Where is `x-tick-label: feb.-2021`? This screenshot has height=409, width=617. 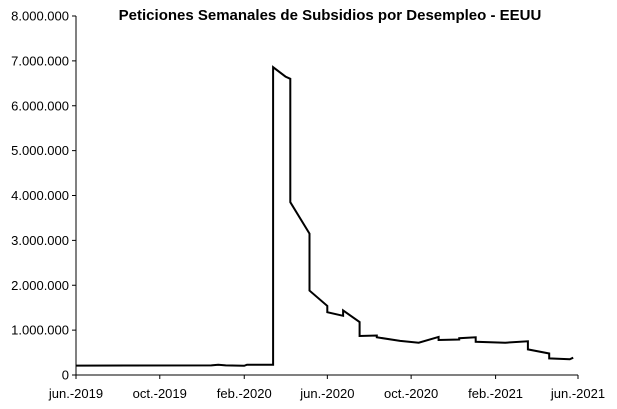
x-tick-label: feb.-2021 is located at coordinates (495, 393).